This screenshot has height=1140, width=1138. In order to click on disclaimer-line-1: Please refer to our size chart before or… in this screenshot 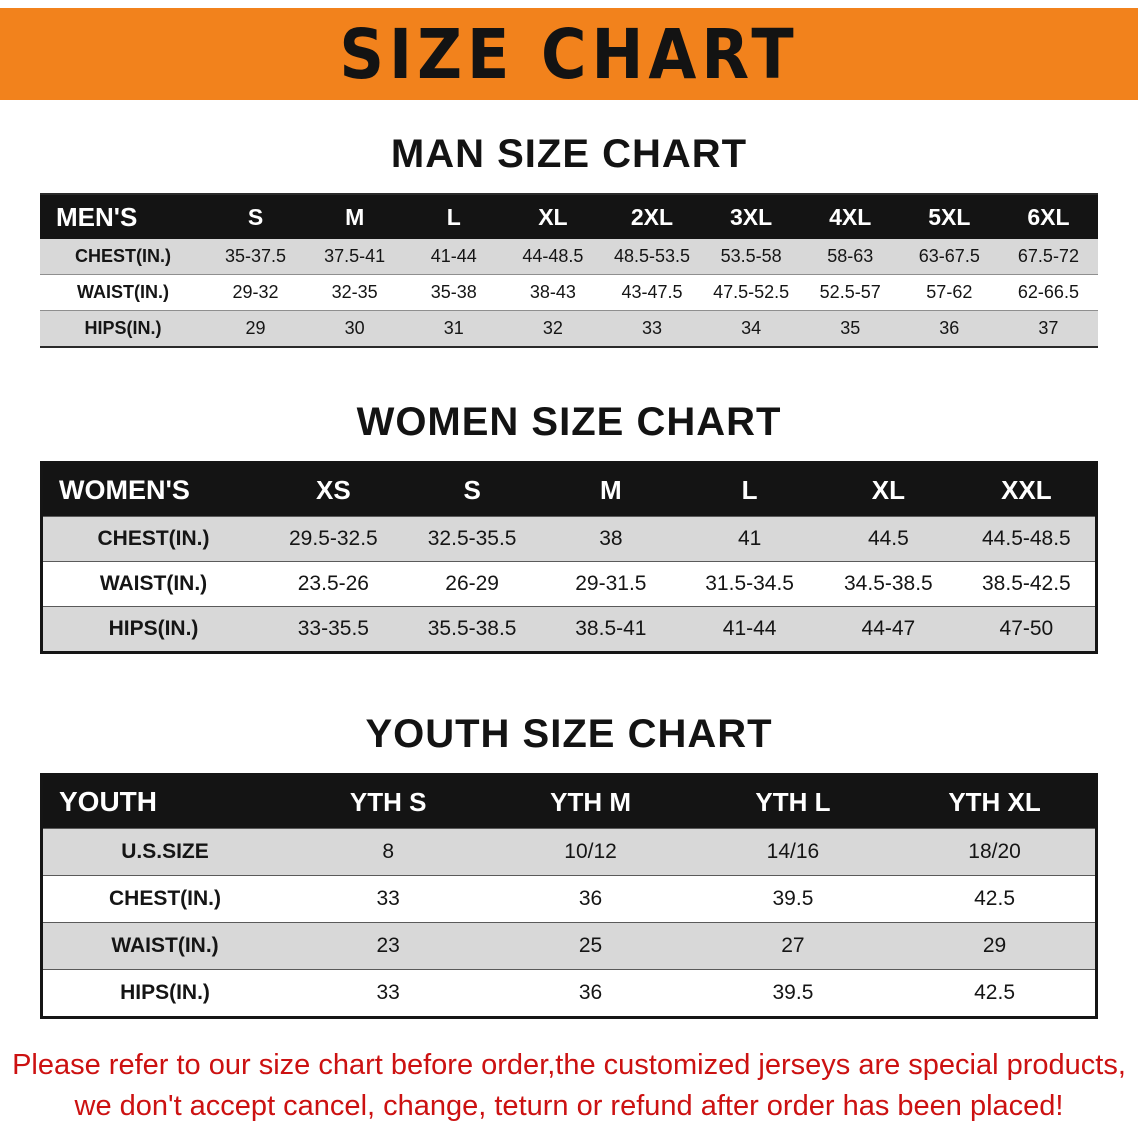, I will do `click(569, 1065)`.